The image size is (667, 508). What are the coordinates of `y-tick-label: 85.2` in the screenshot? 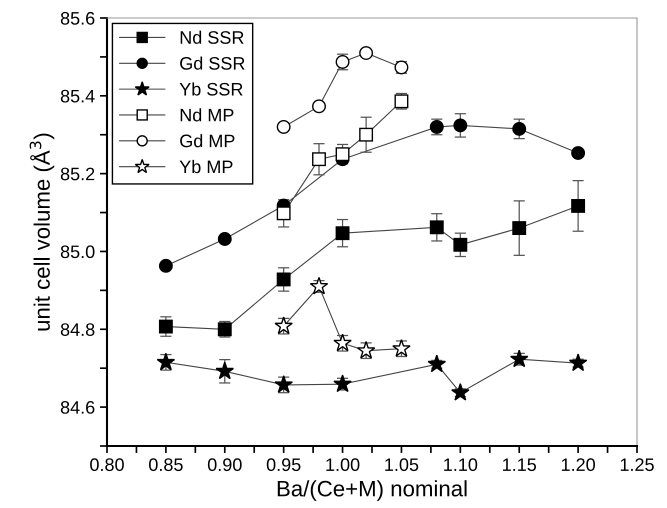 It's located at (77, 174).